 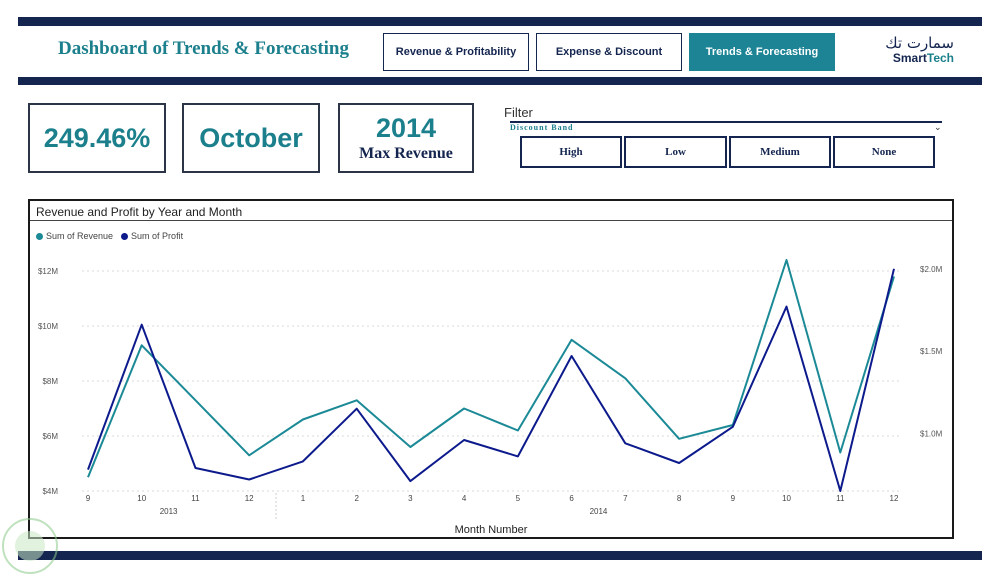 I want to click on page-title: Dashboard of Trends & Forecasting, so click(x=204, y=48).